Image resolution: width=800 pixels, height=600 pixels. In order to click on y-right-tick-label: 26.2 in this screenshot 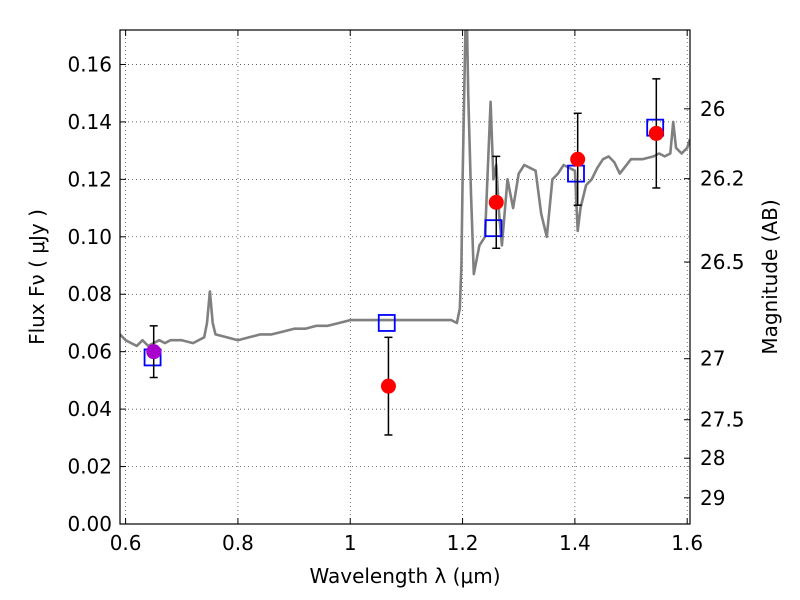, I will do `click(722, 179)`.